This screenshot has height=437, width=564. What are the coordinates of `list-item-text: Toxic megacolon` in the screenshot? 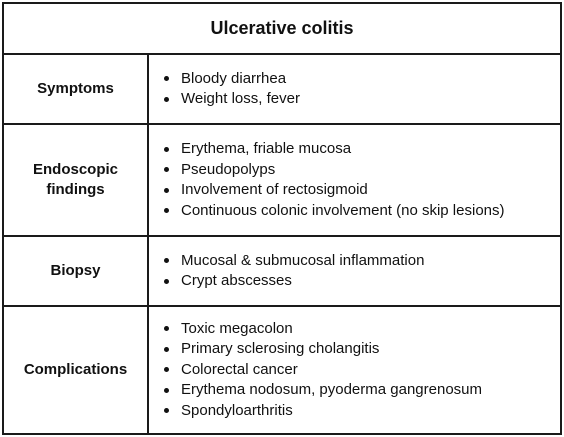 It's located at (237, 328).